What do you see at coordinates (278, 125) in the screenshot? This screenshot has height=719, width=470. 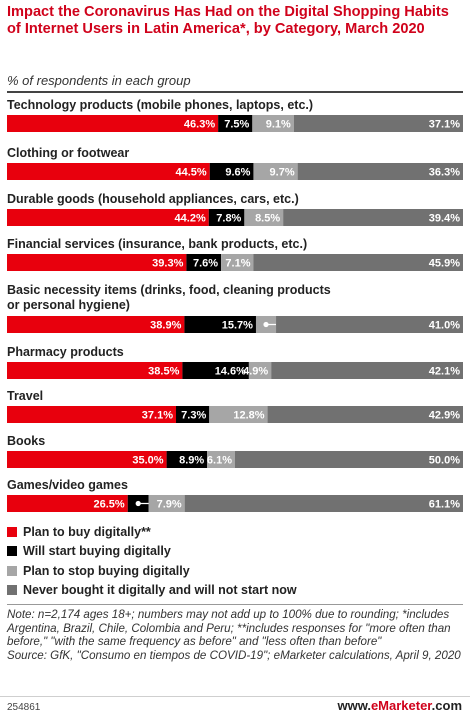 I see `data-label: 9.1%` at bounding box center [278, 125].